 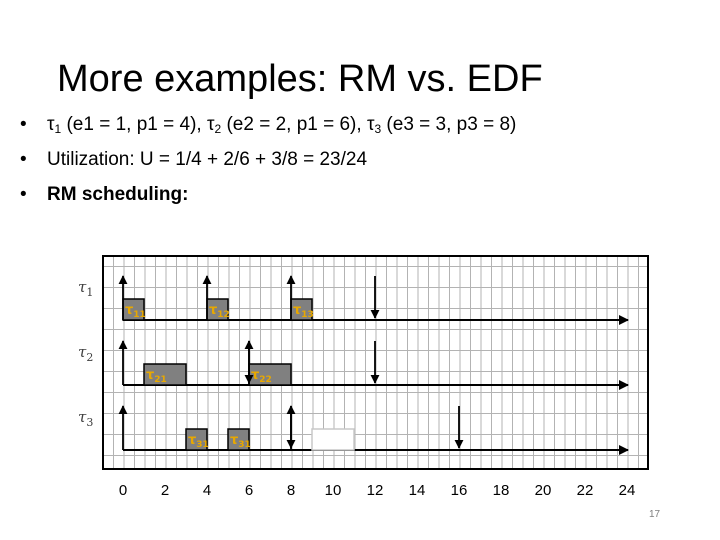 I want to click on x-tick-label: 10, so click(x=333, y=490).